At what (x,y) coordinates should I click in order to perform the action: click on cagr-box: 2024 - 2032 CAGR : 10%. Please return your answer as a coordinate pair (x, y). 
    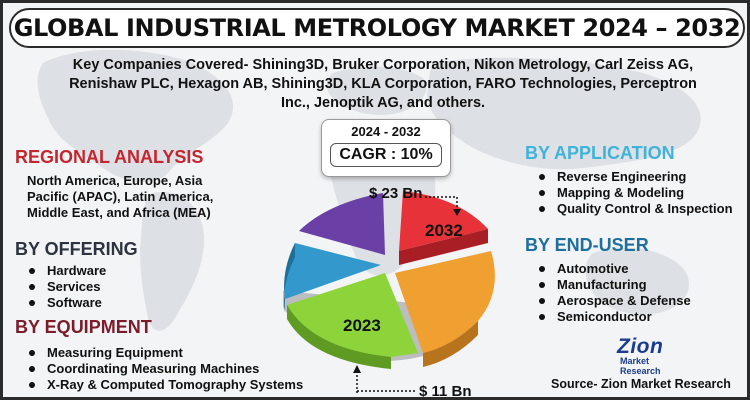
    Looking at the image, I should click on (386, 148).